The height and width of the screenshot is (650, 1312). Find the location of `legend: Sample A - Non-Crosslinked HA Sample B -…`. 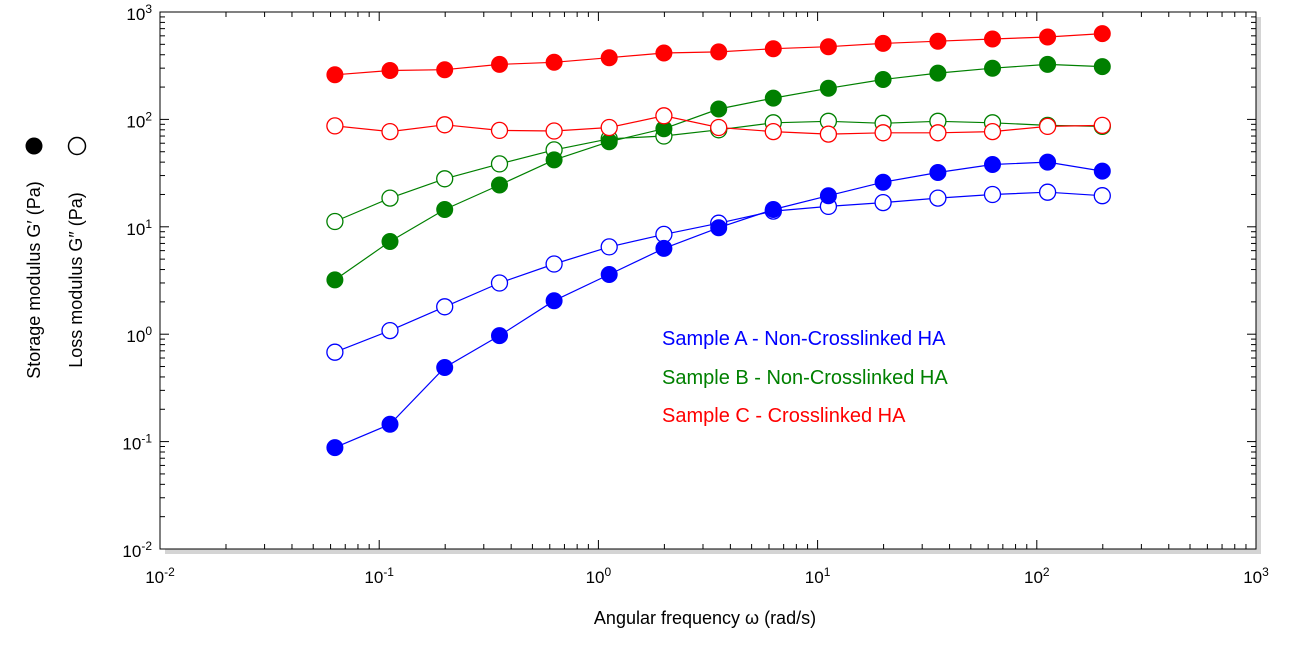

legend: Sample A - Non-Crosslinked HA Sample B -… is located at coordinates (805, 377).